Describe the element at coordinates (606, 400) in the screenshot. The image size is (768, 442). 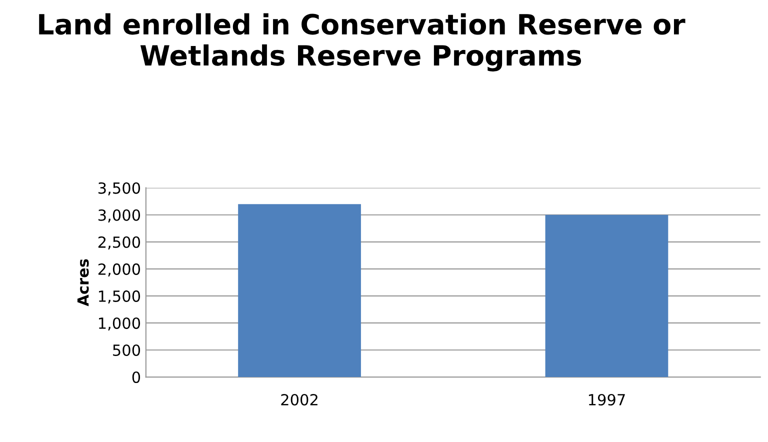
I see `x-tick-label: 1997` at that location.